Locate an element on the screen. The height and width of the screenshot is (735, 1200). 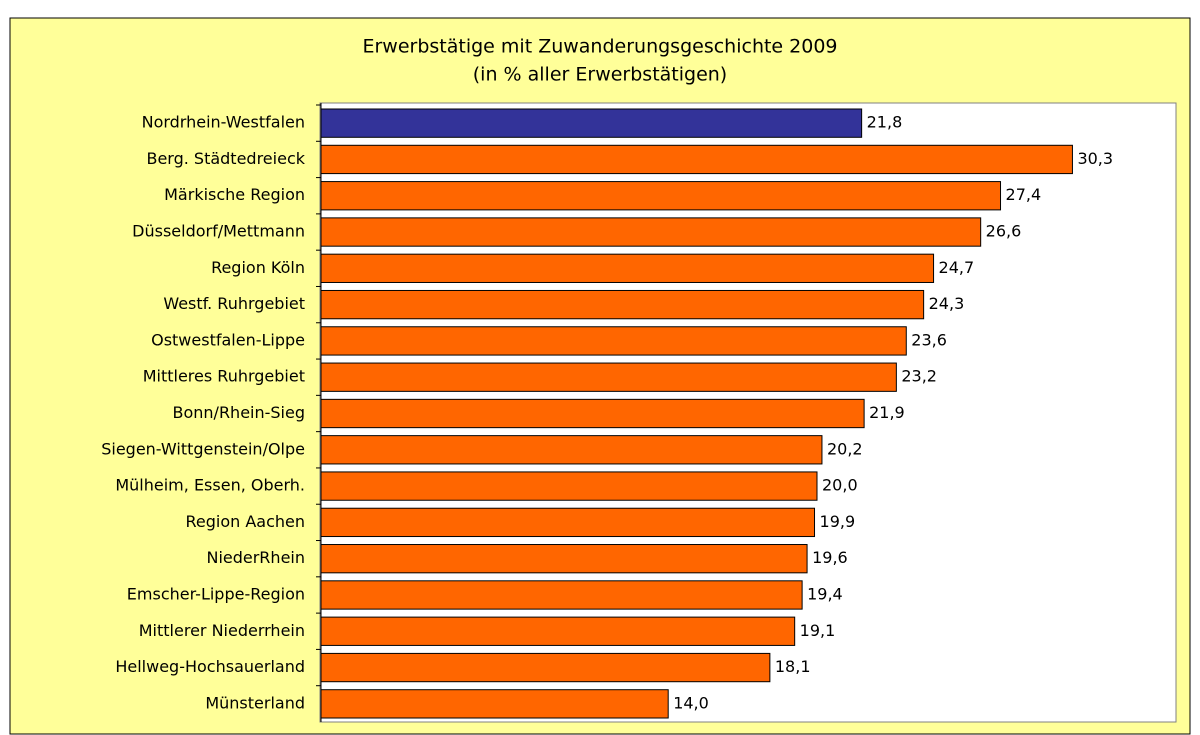
y-tick-label: Region Aachen is located at coordinates (245, 521).